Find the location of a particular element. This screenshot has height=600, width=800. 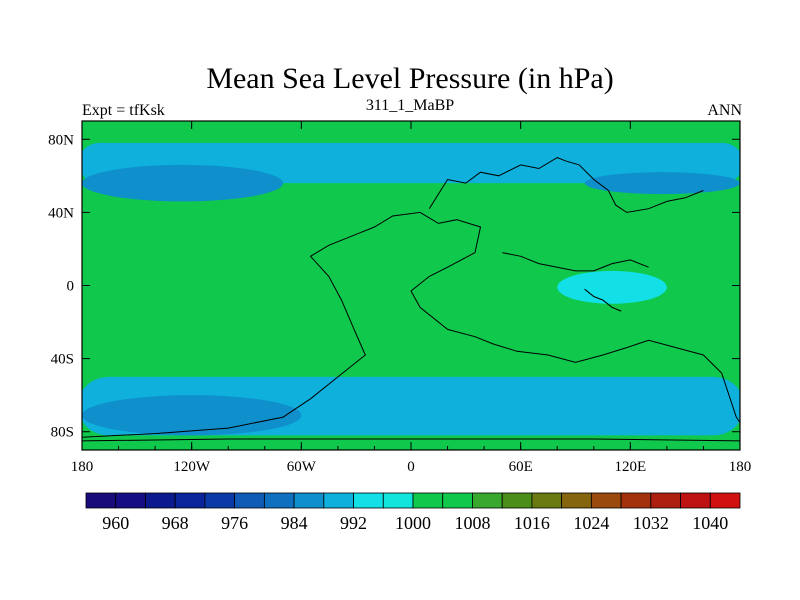

x-tick-label: 120E is located at coordinates (630, 467).